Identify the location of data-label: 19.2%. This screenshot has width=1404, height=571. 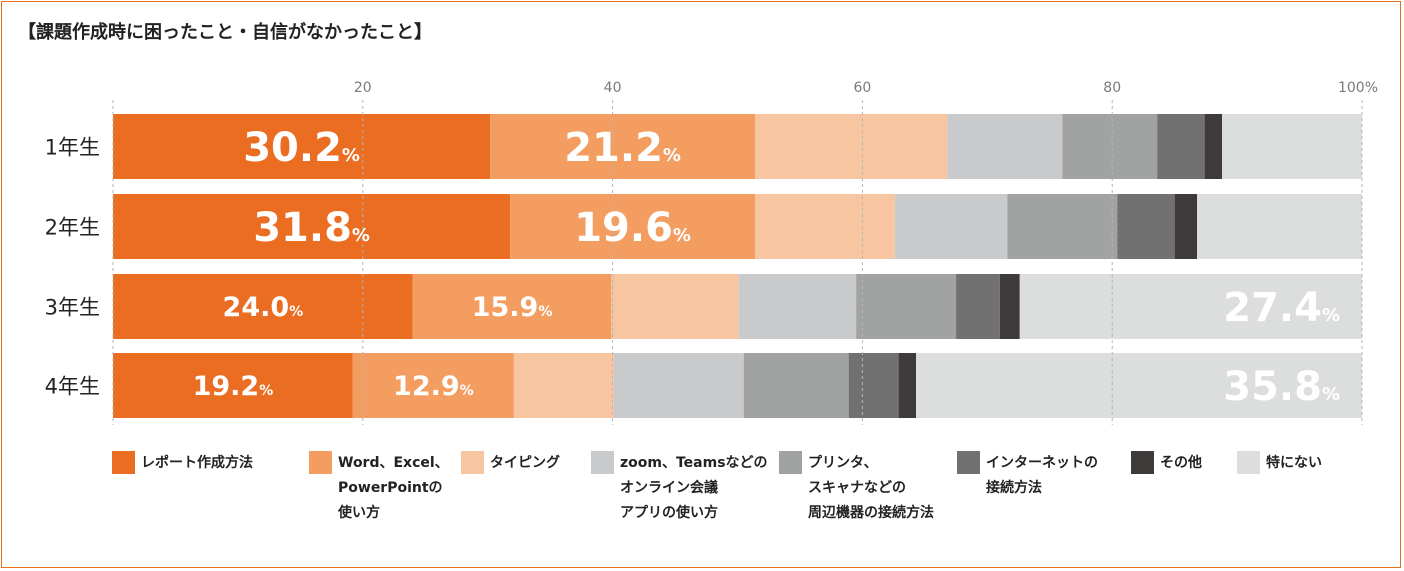
(233, 386).